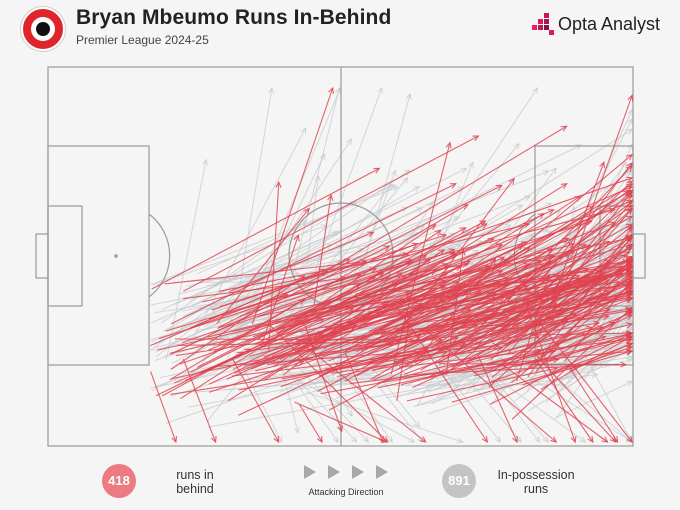 This screenshot has height=510, width=680. Describe the element at coordinates (42, 256) in the screenshot. I see `left-goal` at that location.